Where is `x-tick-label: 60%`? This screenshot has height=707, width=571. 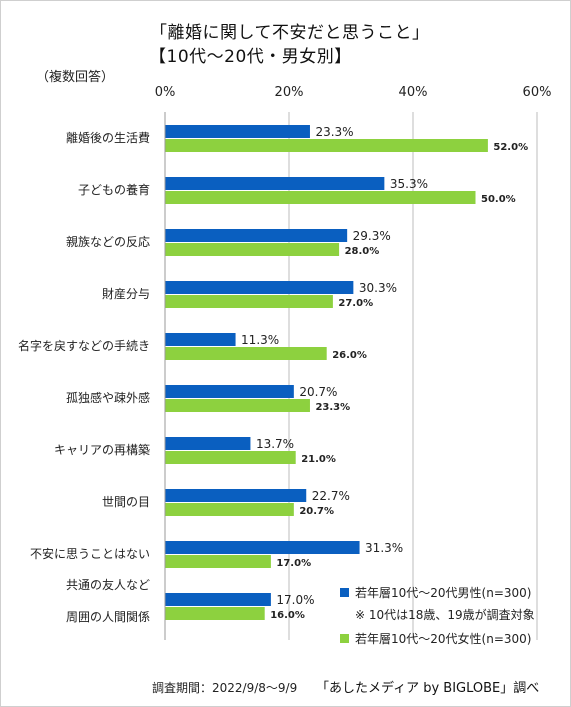
x-tick-label: 60% is located at coordinates (537, 92).